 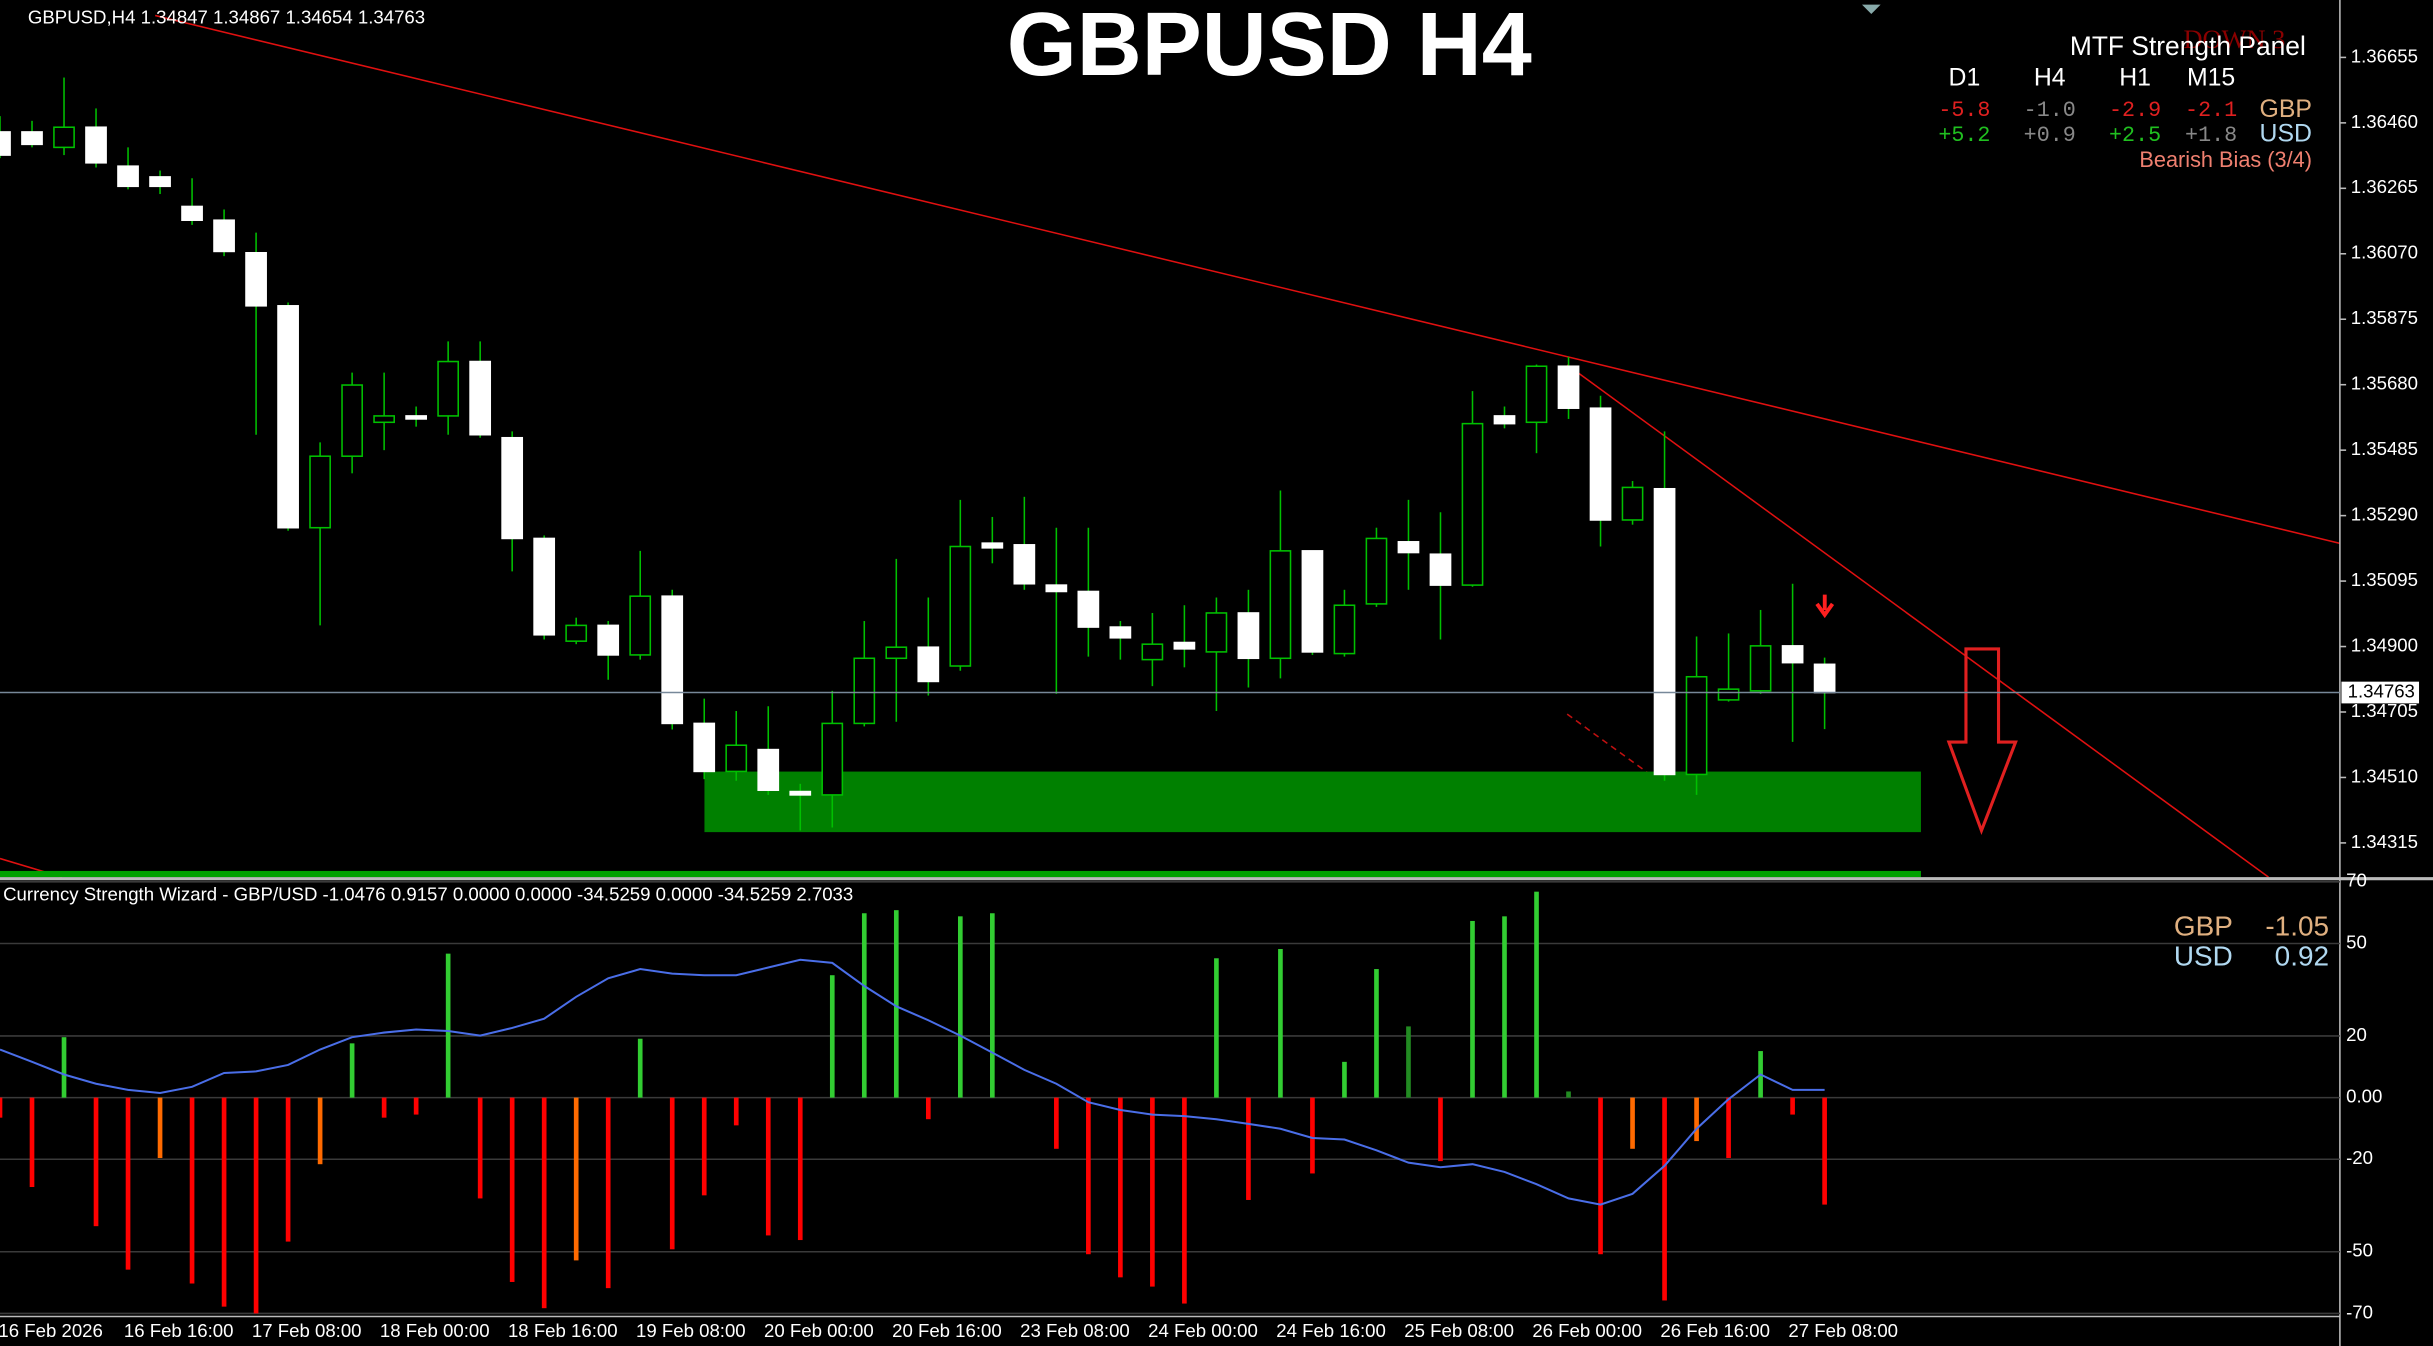 I want to click on x-tick-label: 16 Feb 16:00, so click(x=179, y=1330).